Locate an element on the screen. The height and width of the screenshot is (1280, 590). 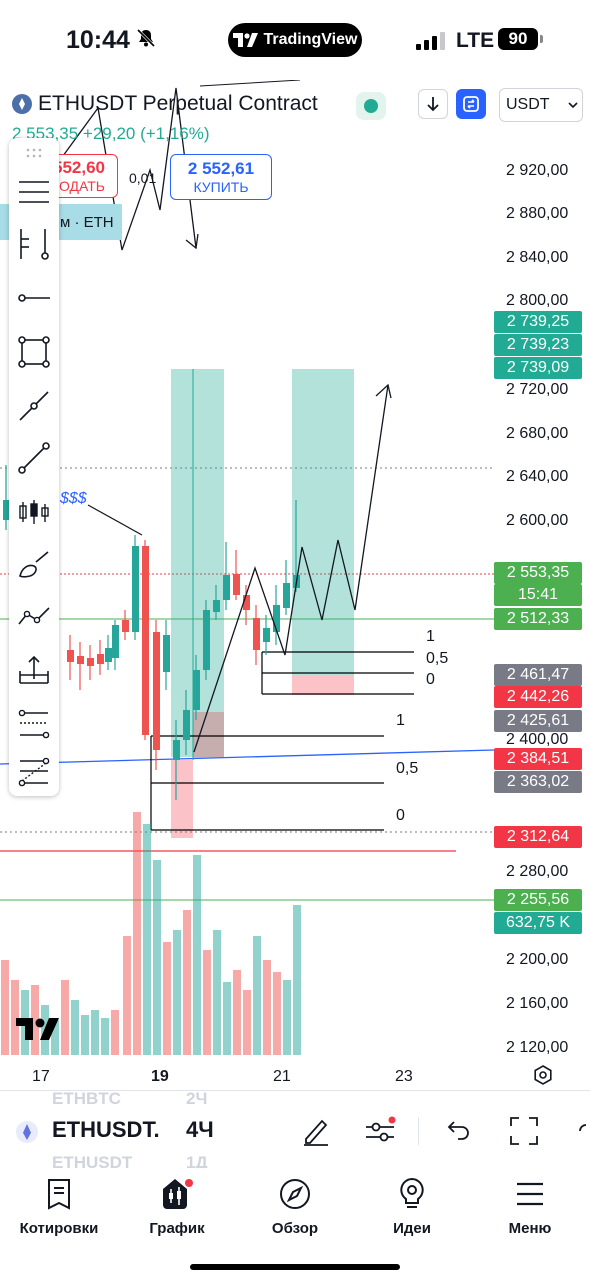
trend-line-icon is located at coordinates (34, 406).